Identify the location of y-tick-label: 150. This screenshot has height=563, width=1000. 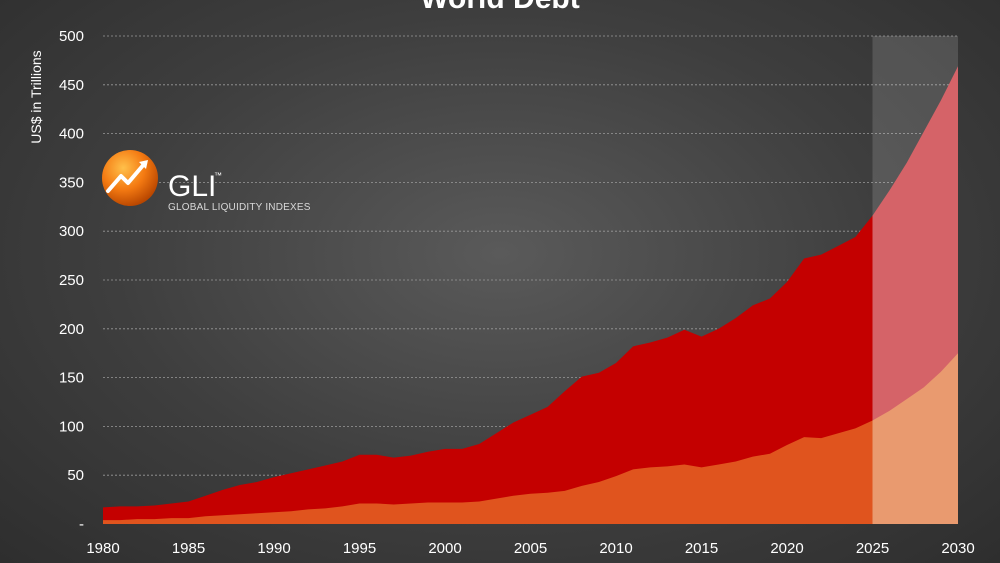
(71, 378).